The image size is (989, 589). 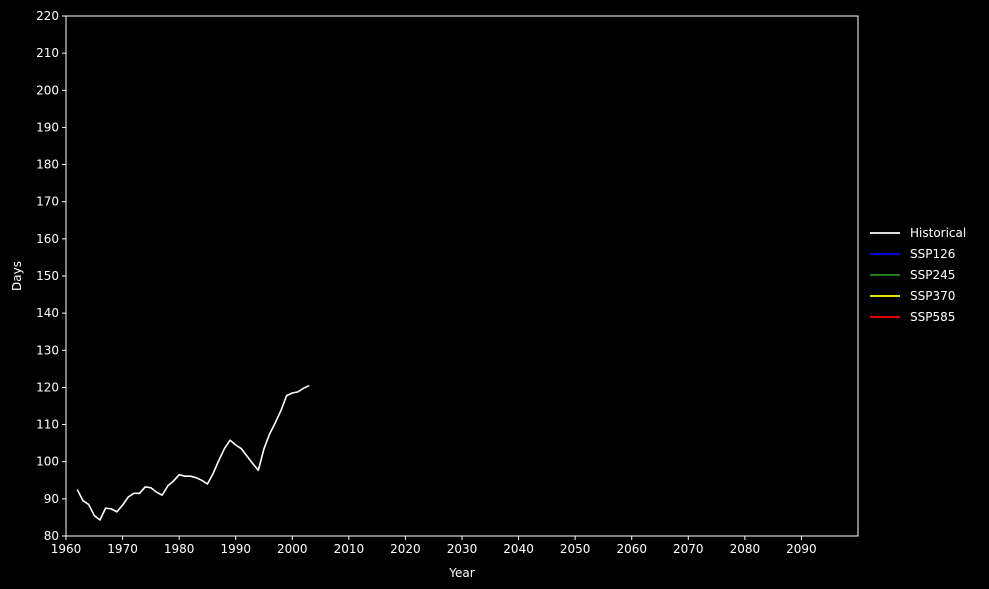 What do you see at coordinates (17, 276) in the screenshot?
I see `y-axis-label: Days` at bounding box center [17, 276].